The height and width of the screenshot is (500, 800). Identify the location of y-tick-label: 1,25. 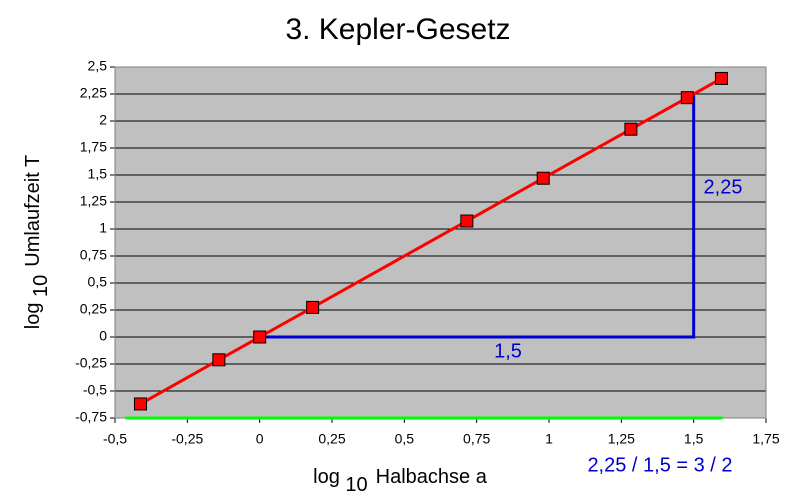
(93, 201).